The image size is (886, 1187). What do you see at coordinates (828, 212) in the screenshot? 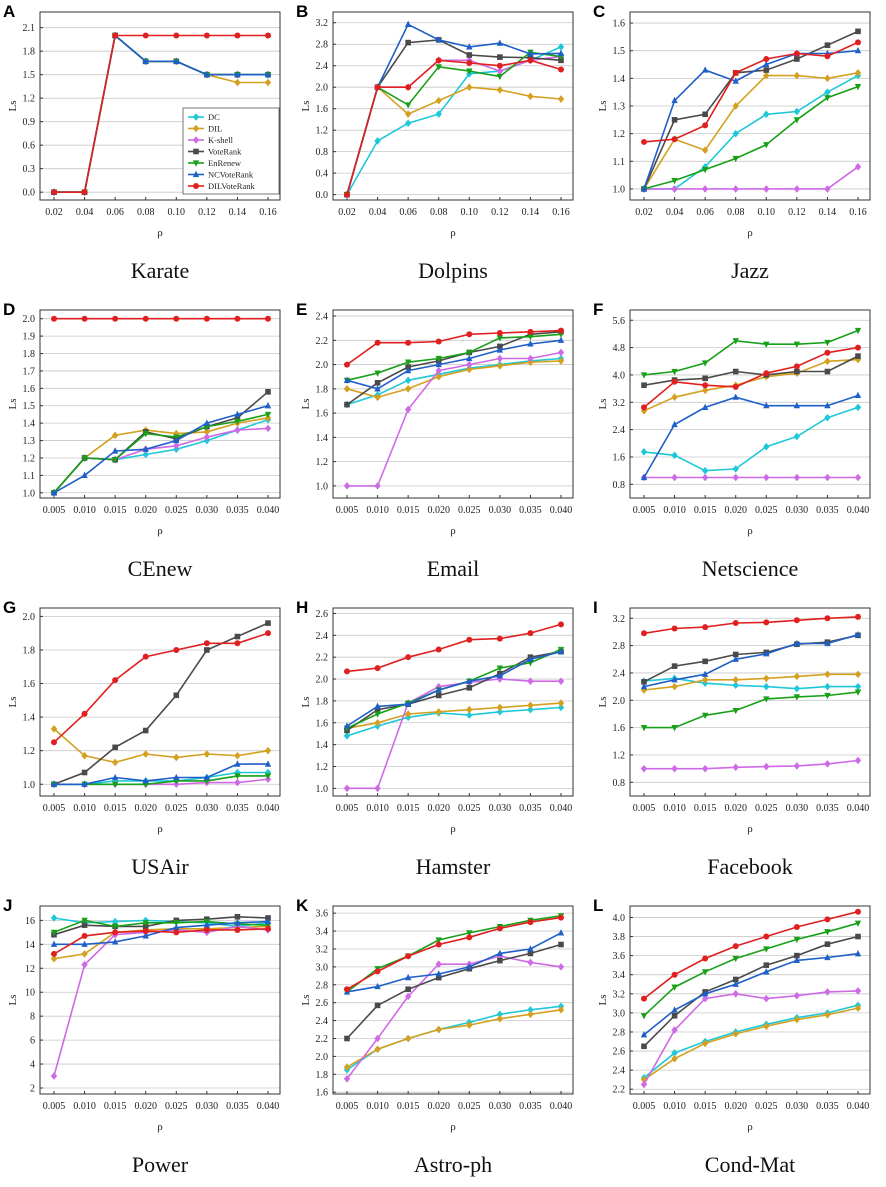
I see `x-tick-label: 0.14` at bounding box center [828, 212].